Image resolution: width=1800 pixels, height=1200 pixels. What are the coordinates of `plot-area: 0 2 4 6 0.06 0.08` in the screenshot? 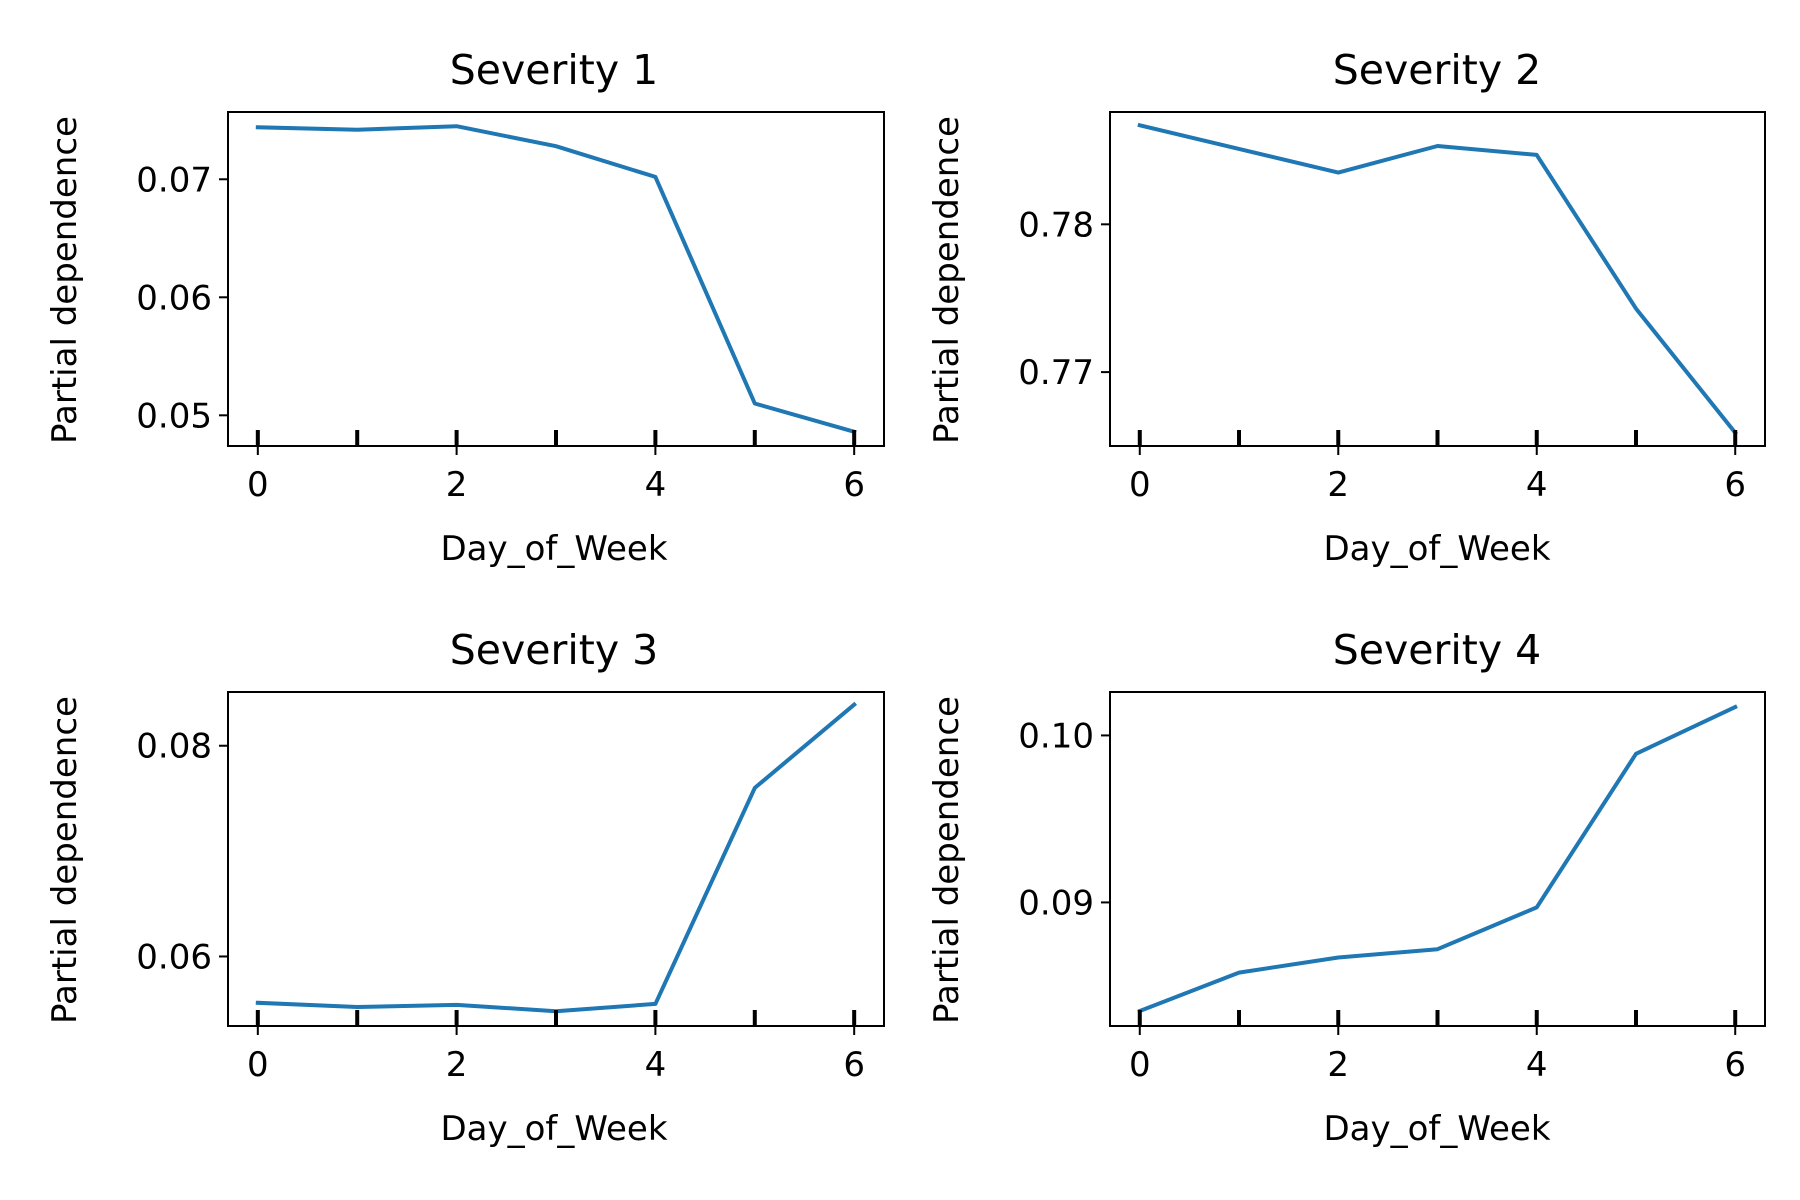 It's located at (510, 888).